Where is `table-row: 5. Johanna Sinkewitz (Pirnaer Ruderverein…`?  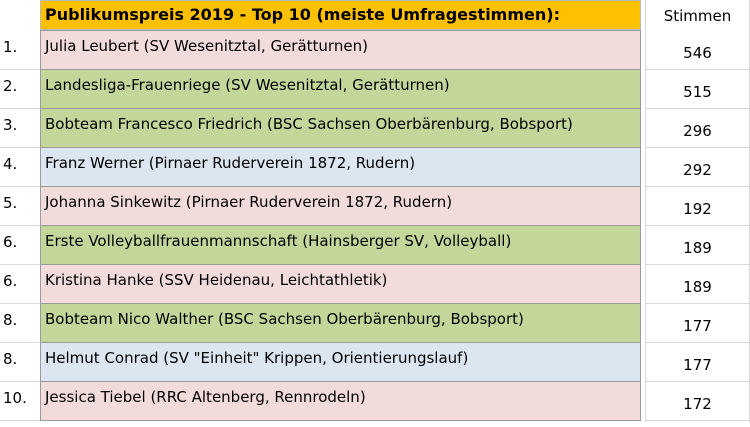 table-row: 5. Johanna Sinkewitz (Pirnaer Ruderverein… is located at coordinates (375, 206).